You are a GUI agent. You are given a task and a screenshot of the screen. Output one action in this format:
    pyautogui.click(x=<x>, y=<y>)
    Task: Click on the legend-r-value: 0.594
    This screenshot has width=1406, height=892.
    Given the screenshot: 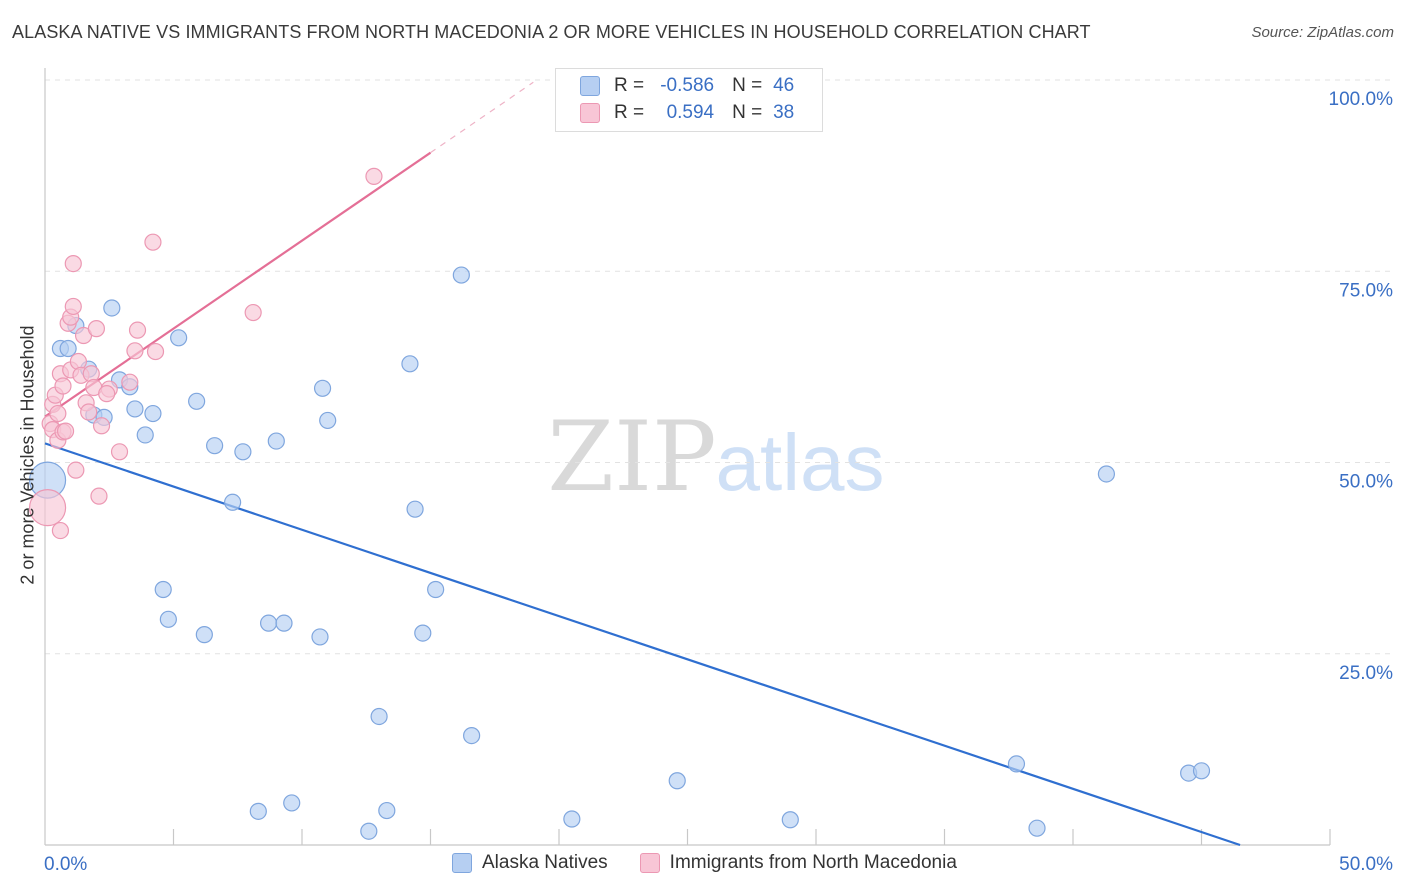 What is the action you would take?
    pyautogui.click(x=690, y=112)
    